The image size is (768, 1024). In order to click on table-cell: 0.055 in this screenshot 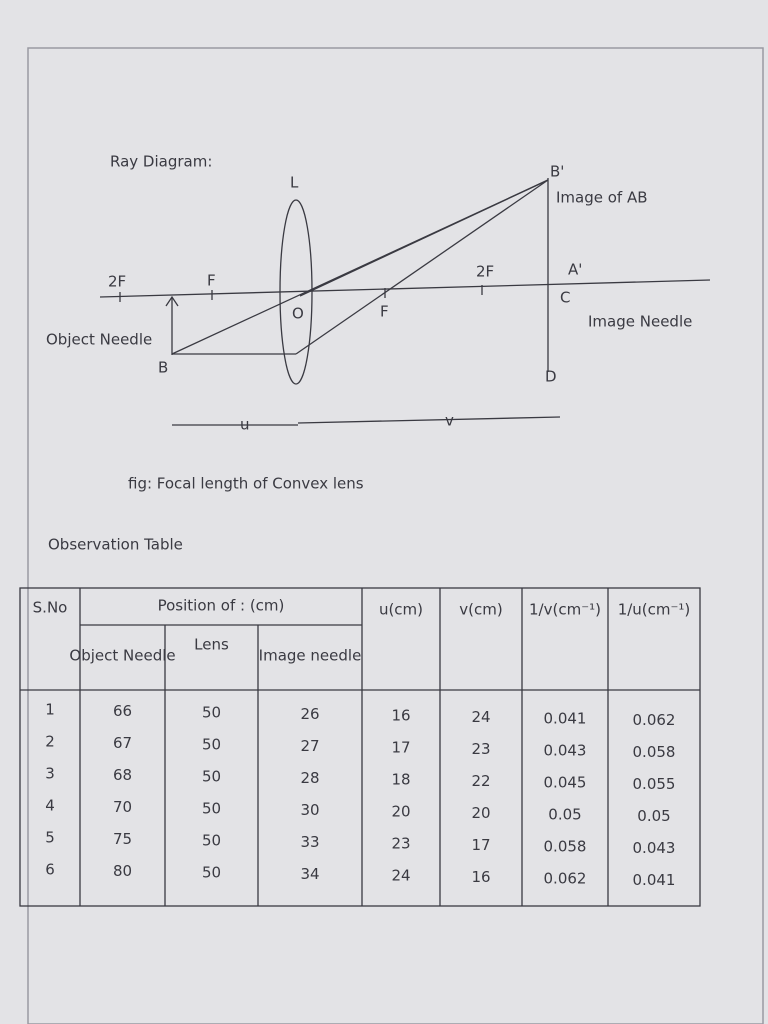, I will do `click(654, 784)`.